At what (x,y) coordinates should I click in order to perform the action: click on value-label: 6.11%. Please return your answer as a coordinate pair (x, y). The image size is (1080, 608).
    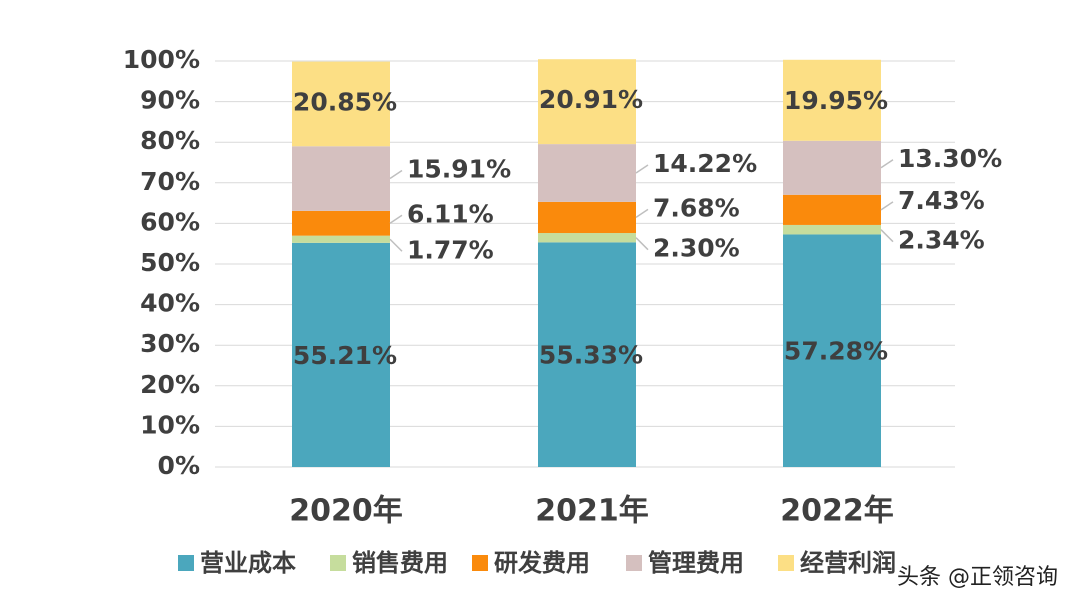
    Looking at the image, I should click on (450, 213).